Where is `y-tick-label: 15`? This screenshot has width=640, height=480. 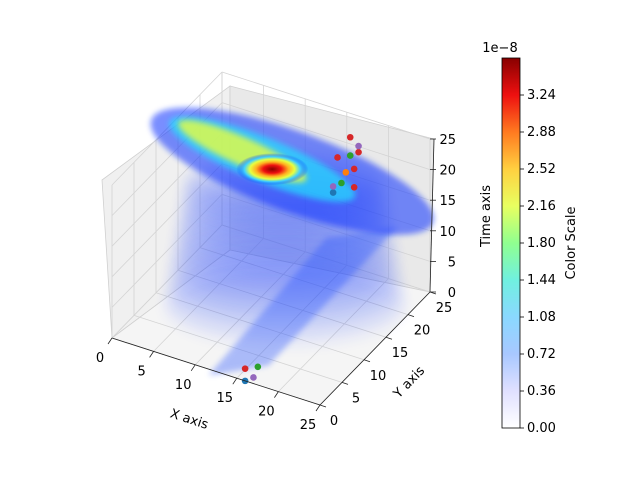 y-tick-label: 15 is located at coordinates (400, 353).